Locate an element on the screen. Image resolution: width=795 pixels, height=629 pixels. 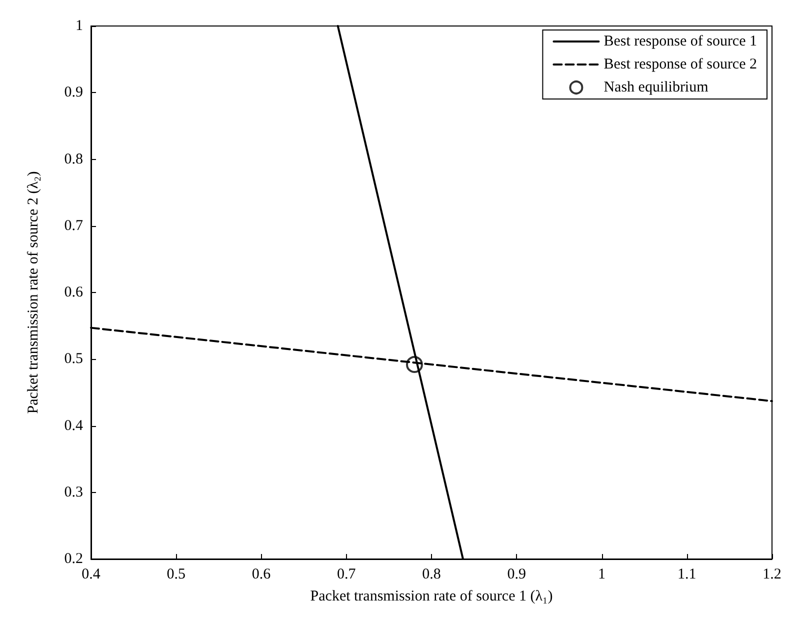
legend-label: Nash equilibrium is located at coordinates (656, 88).